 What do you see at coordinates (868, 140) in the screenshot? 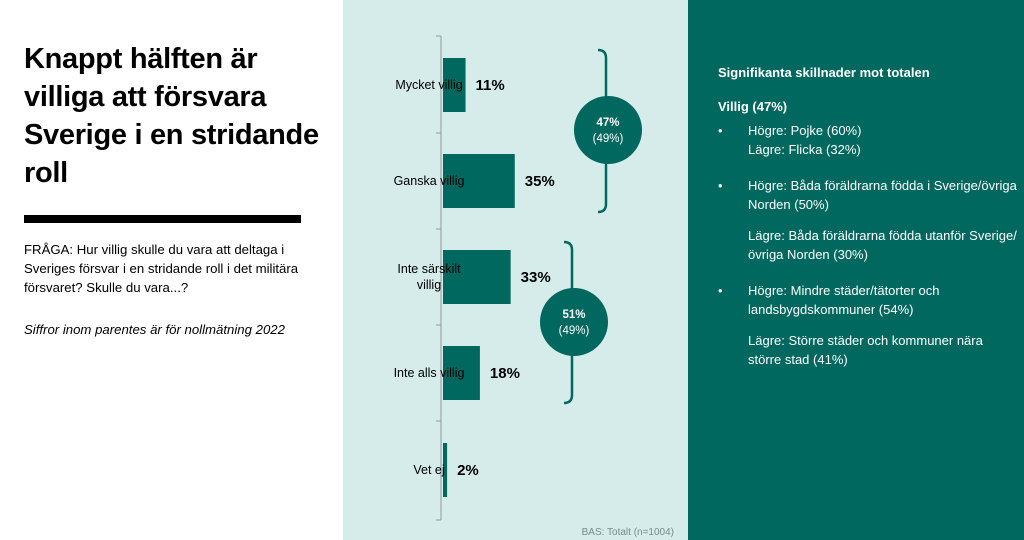
I see `list-item: • Högre: Pojke (60%) Lägre: Flicka (32%)` at bounding box center [868, 140].